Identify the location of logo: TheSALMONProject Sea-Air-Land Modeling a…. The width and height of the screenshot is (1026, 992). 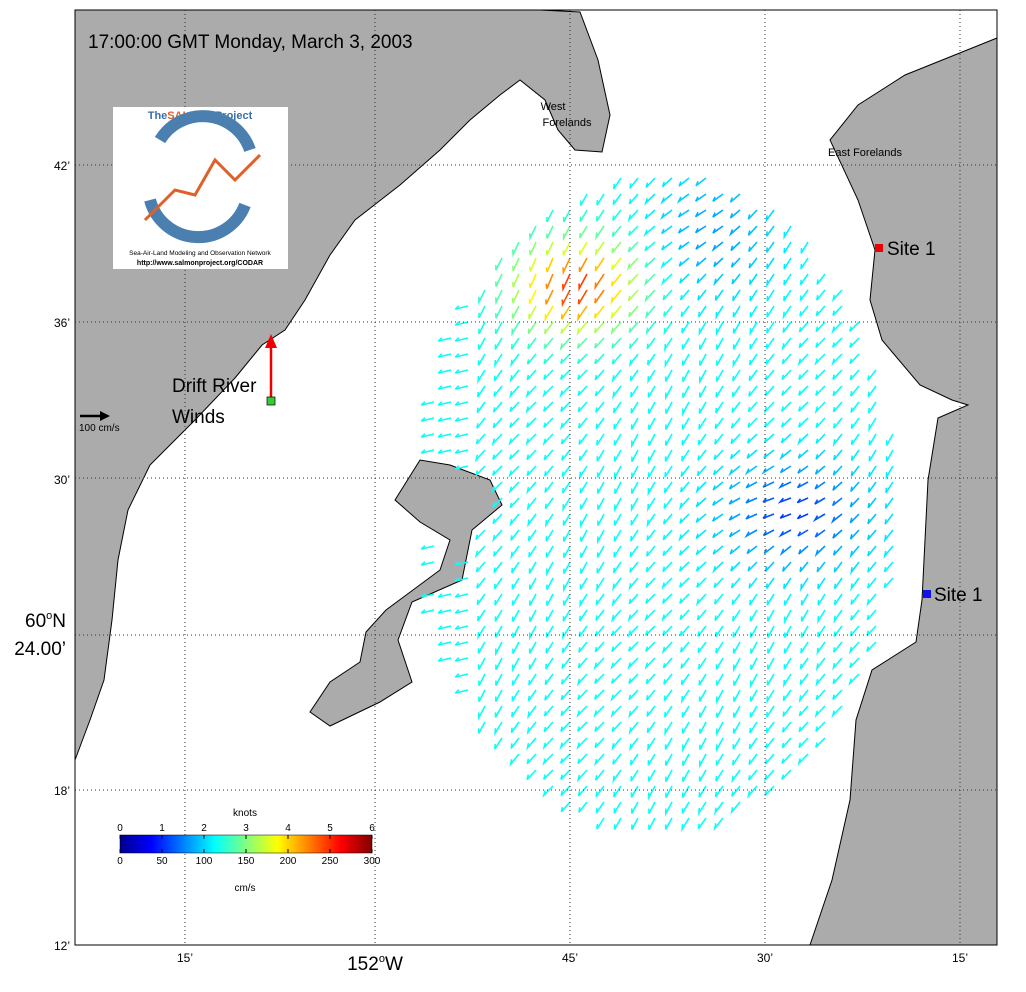
(200, 188).